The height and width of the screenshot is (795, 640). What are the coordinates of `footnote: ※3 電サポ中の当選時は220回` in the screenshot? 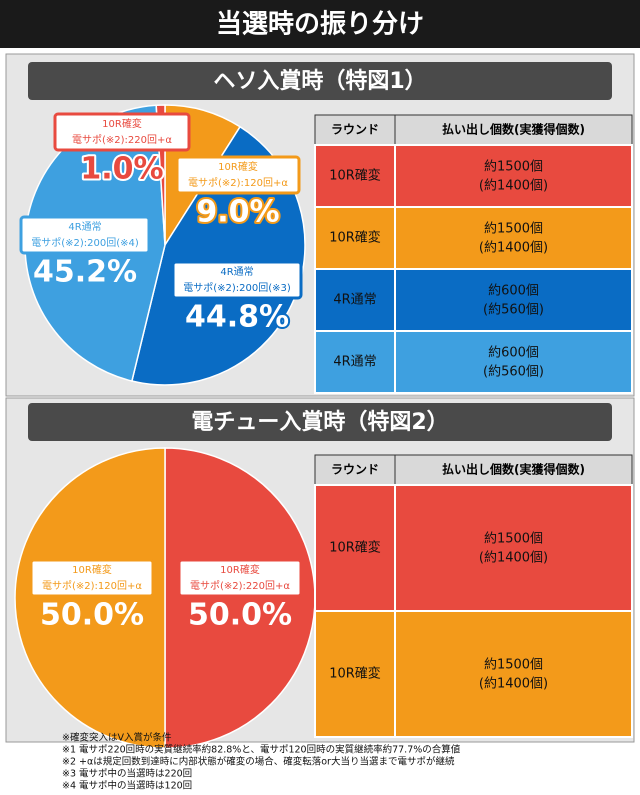 It's located at (127, 774).